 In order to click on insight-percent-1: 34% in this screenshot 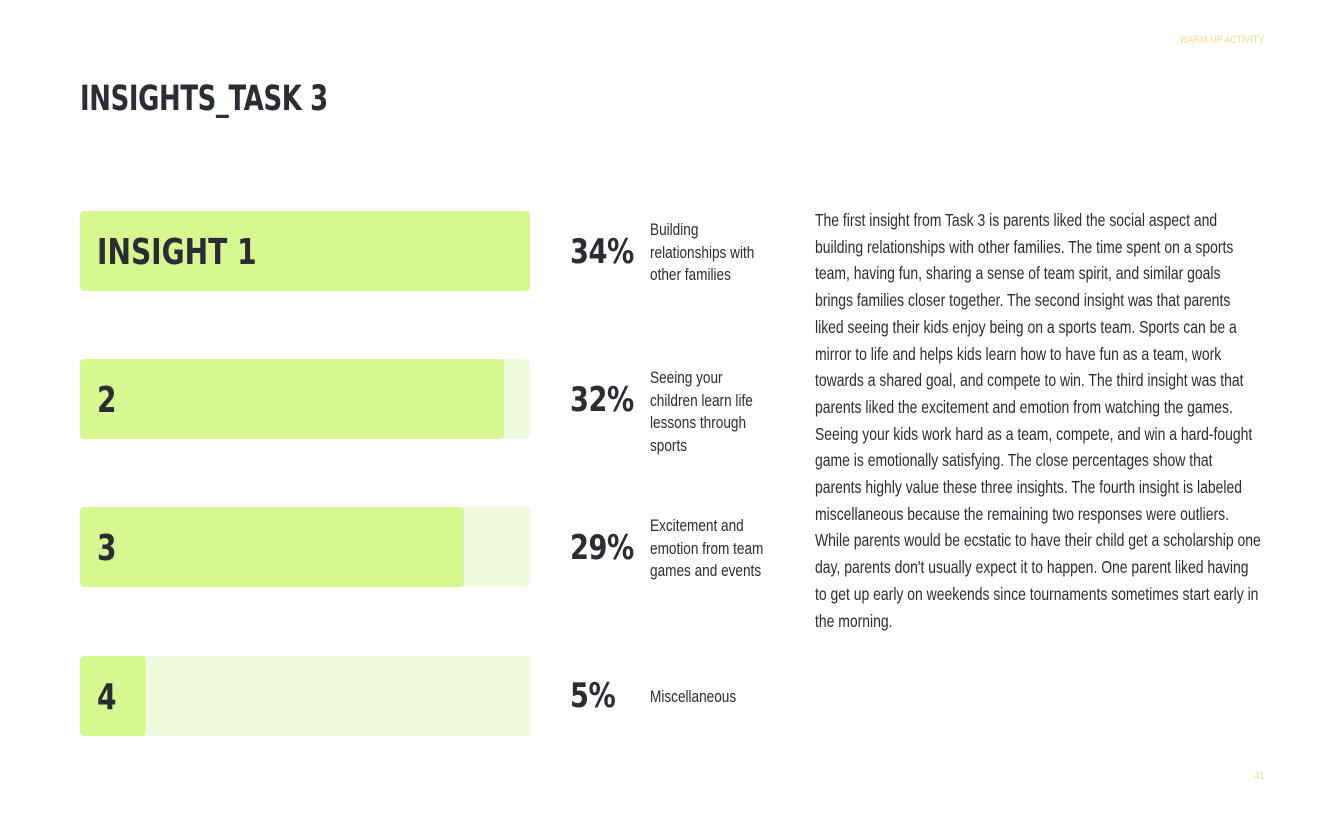, I will do `click(602, 252)`.